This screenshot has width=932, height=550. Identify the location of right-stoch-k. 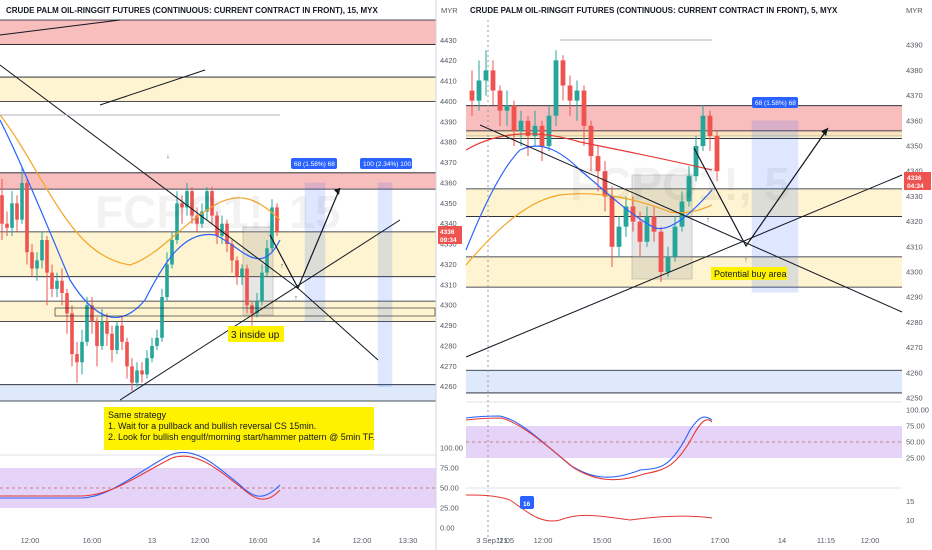
(589, 446).